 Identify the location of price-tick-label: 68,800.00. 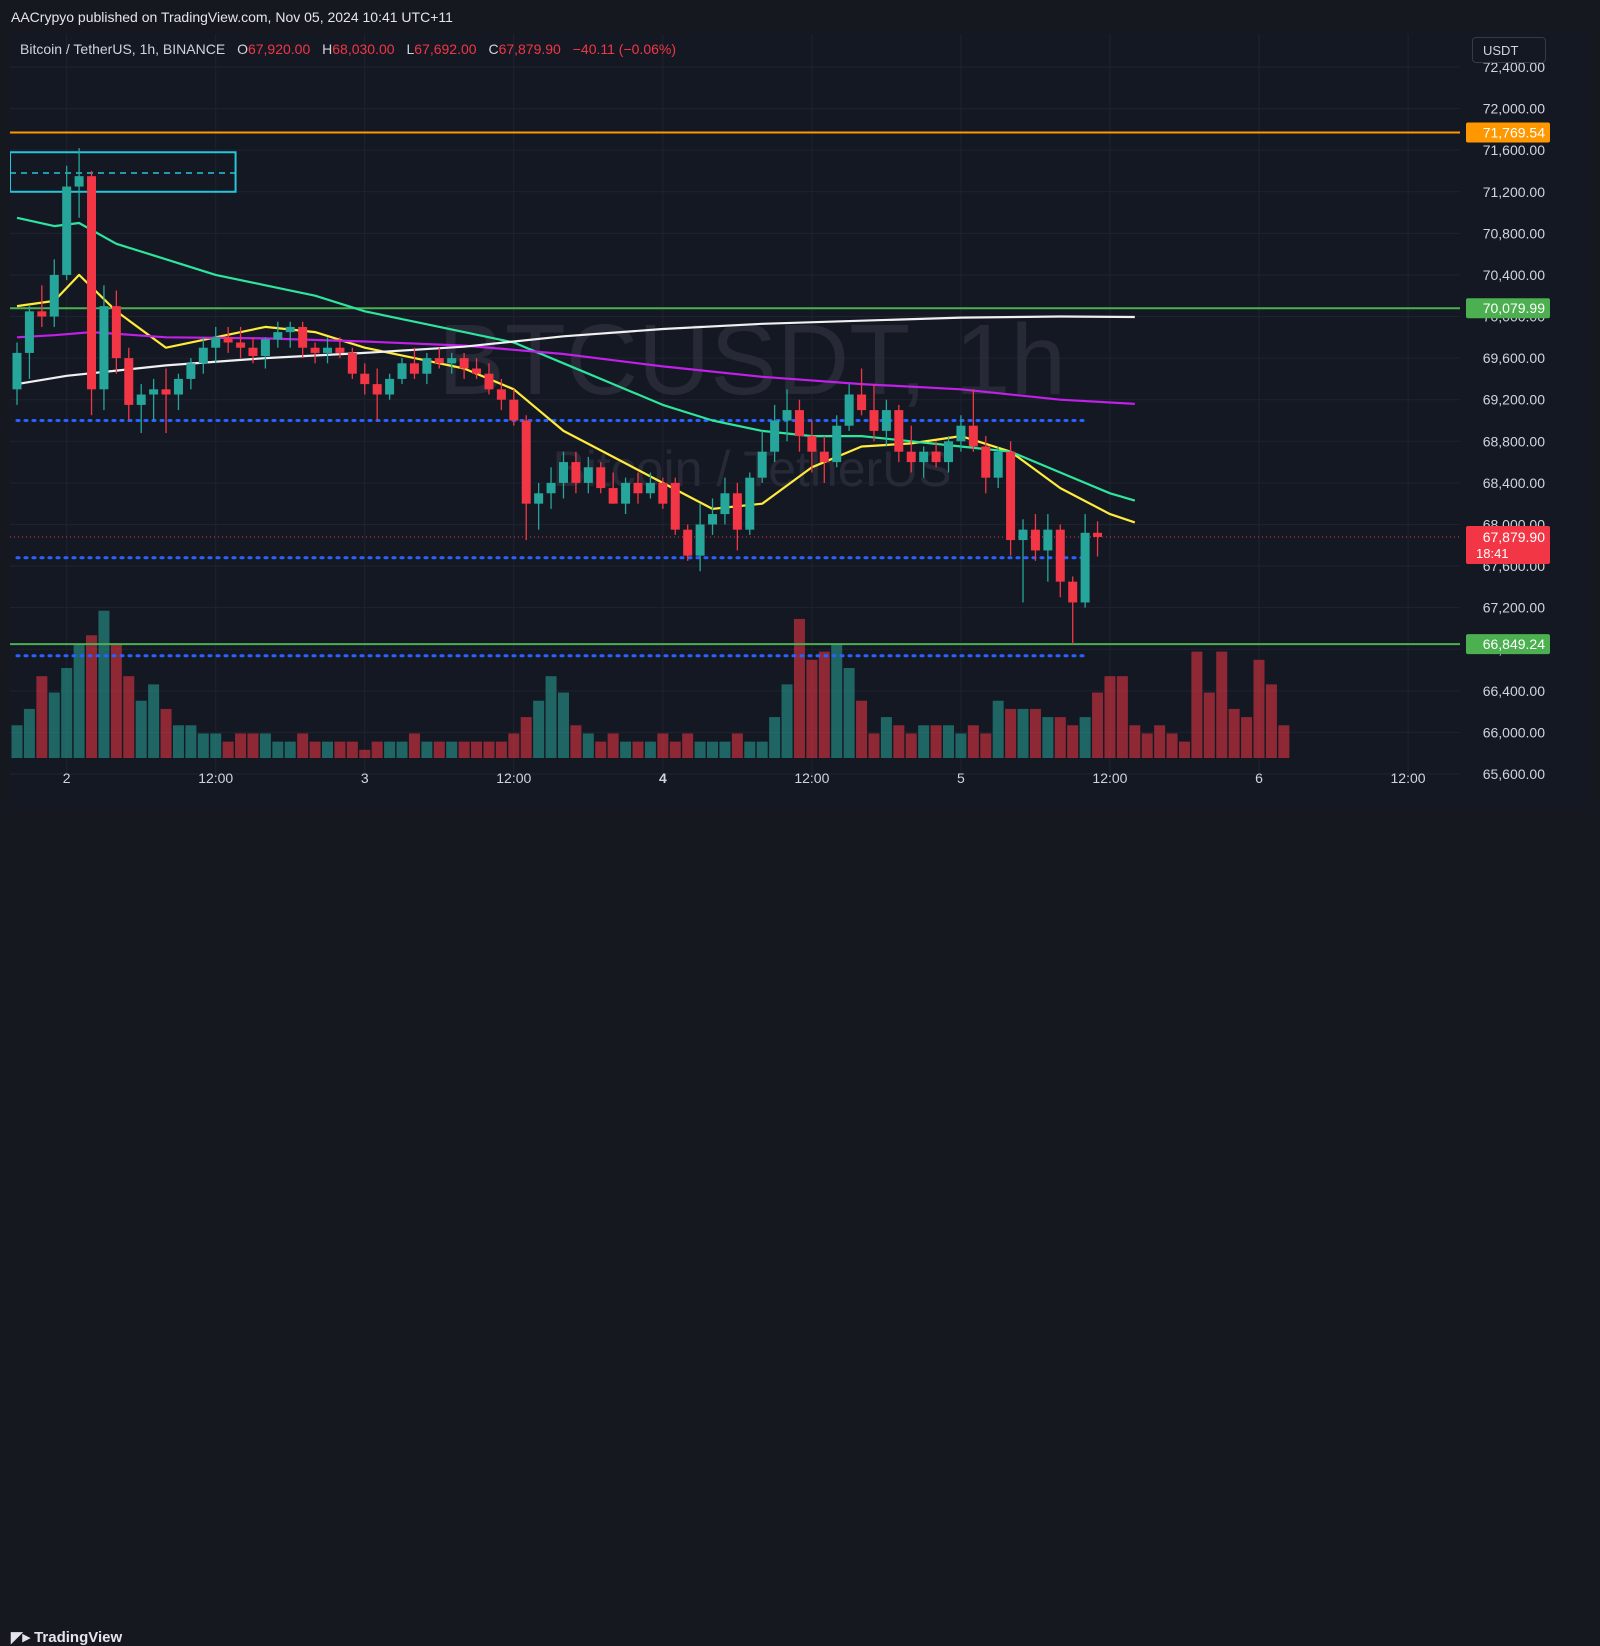
(1514, 441).